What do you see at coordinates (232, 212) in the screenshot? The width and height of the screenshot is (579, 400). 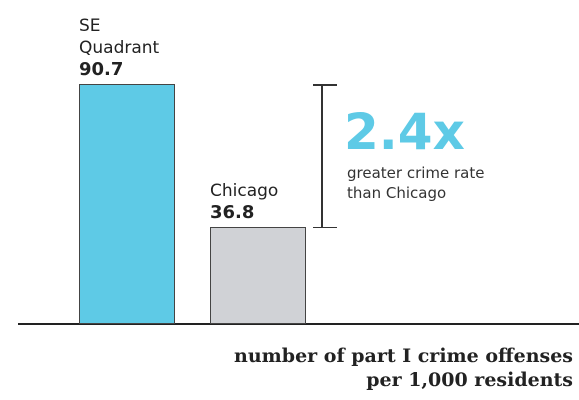 I see `value-label: 36.8` at bounding box center [232, 212].